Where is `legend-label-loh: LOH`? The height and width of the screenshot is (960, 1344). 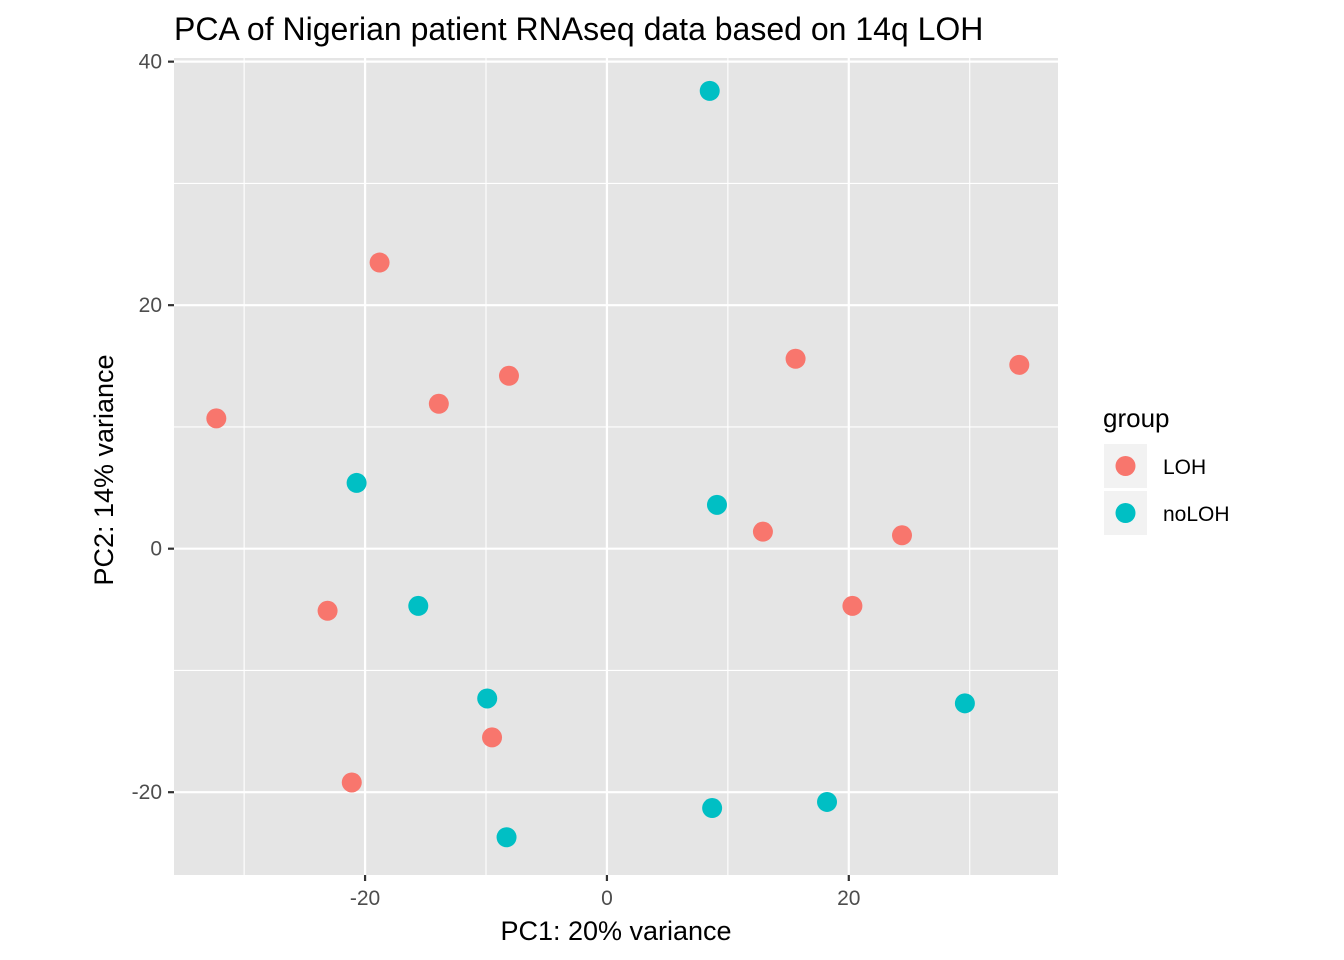 legend-label-loh: LOH is located at coordinates (1184, 467).